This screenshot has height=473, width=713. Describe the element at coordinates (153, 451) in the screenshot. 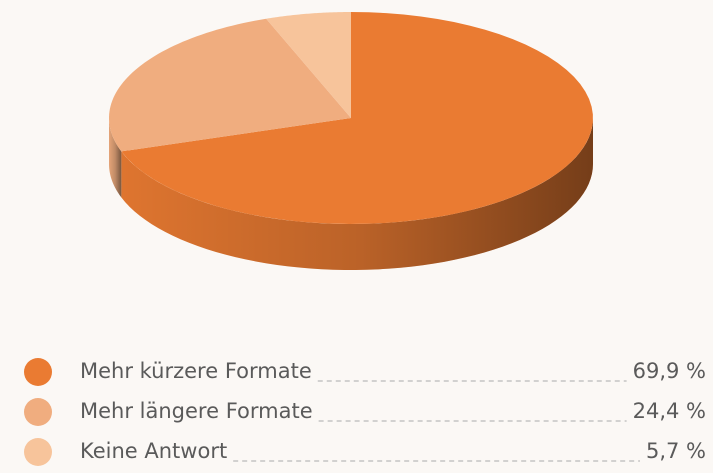

I see `legend-label: Keine Antwort` at that location.